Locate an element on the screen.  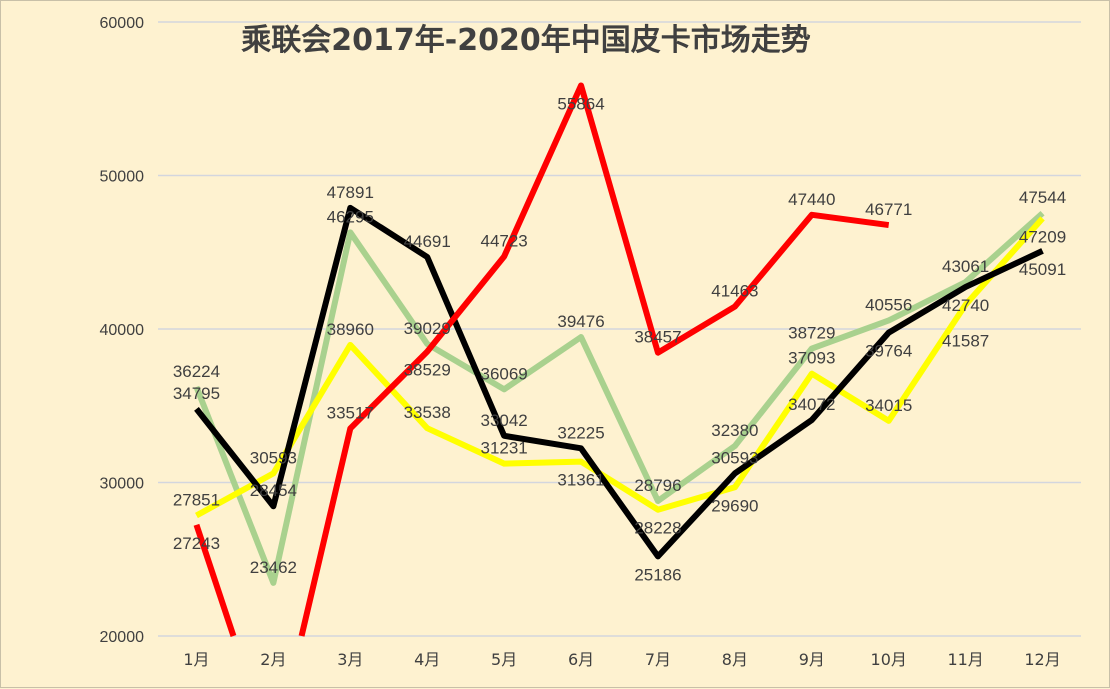
data-label: 25186 is located at coordinates (657, 574).